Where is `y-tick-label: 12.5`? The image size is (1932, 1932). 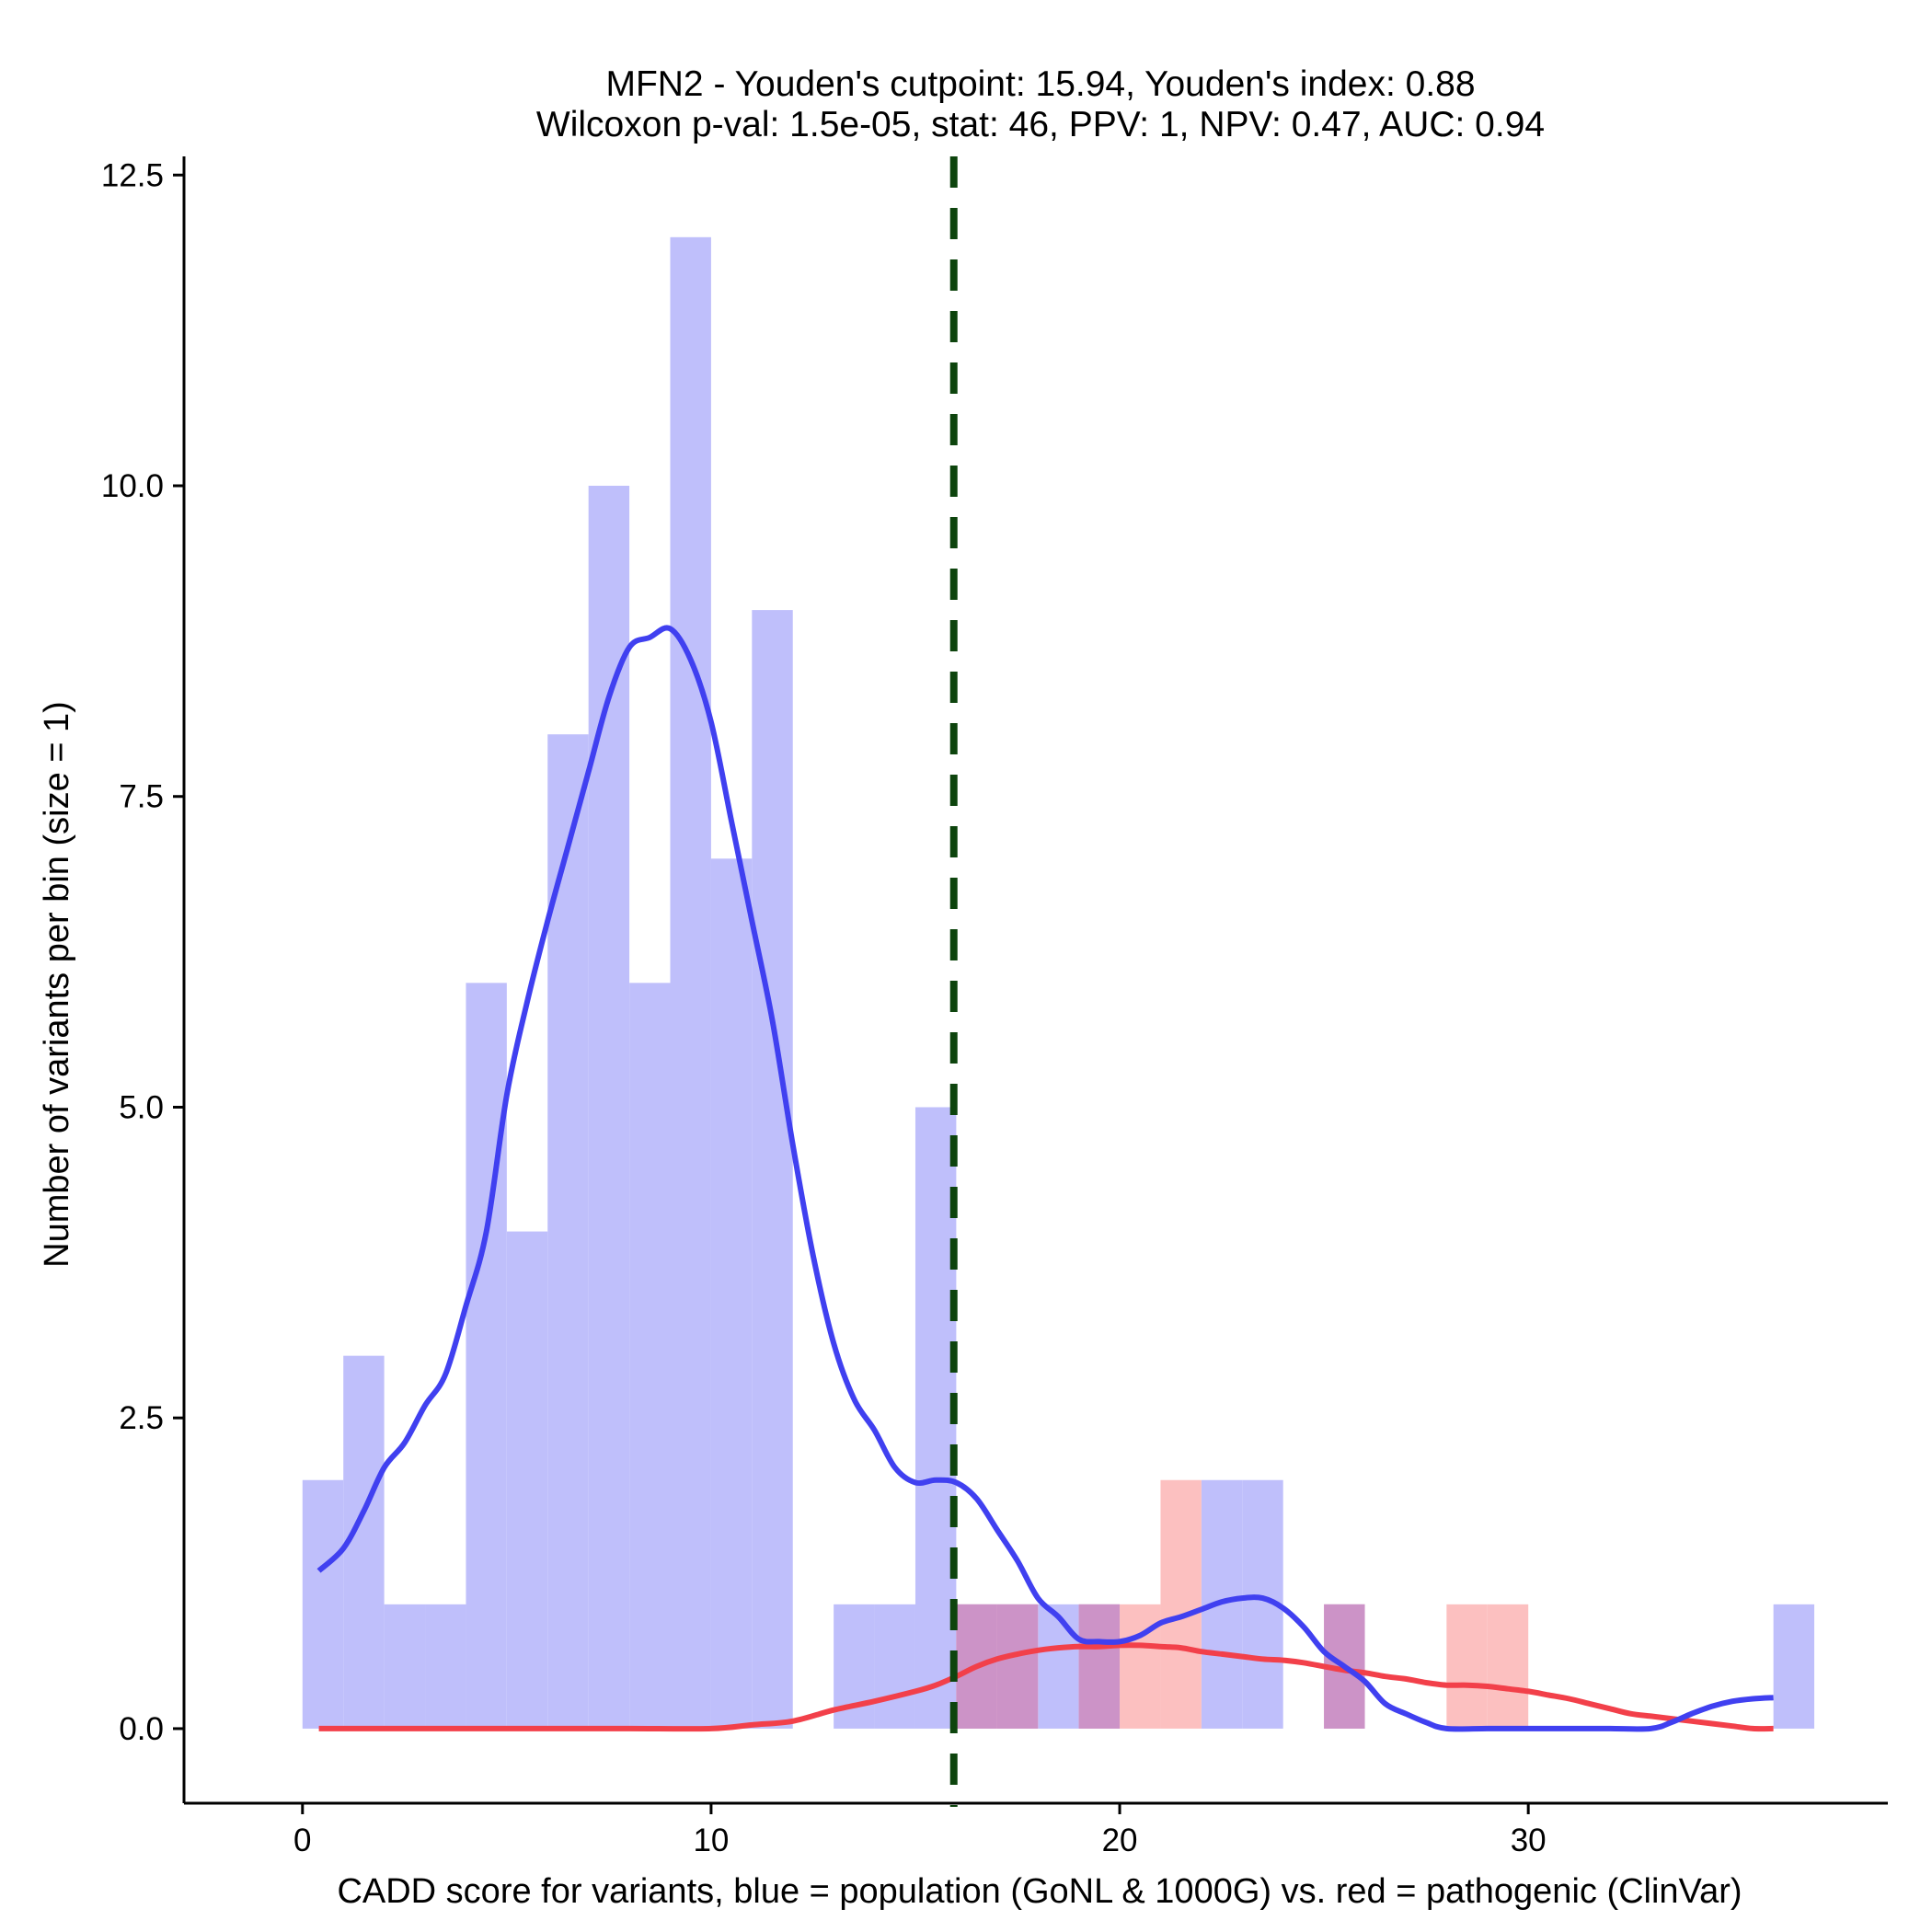 y-tick-label: 12.5 is located at coordinates (132, 175).